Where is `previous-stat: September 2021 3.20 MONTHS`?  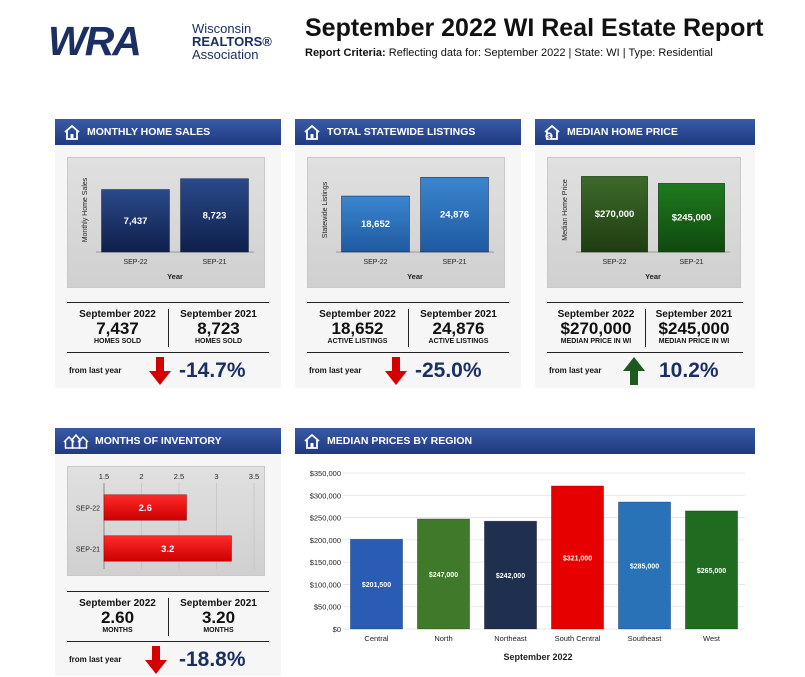 previous-stat: September 2021 3.20 MONTHS is located at coordinates (218, 616).